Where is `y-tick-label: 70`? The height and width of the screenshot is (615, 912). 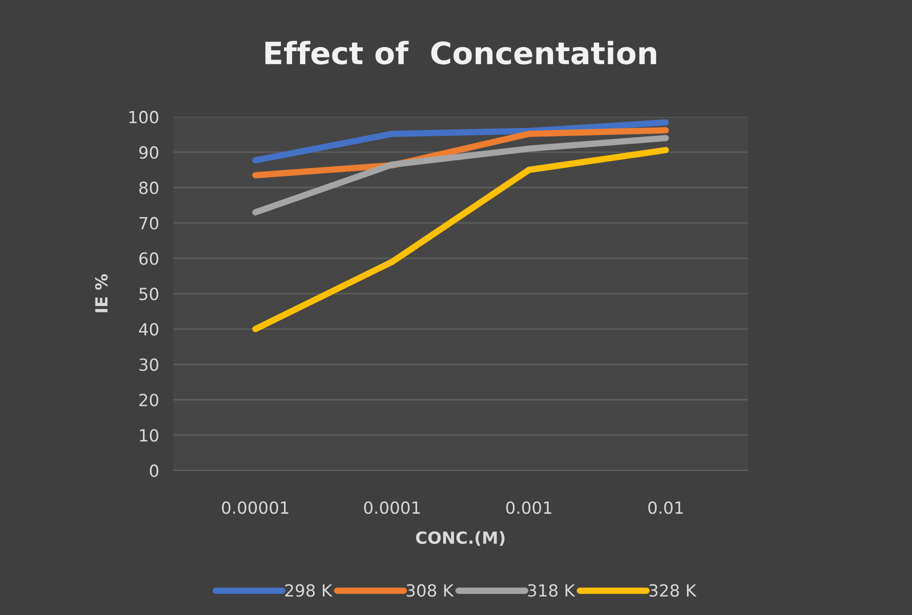
y-tick-label: 70 is located at coordinates (149, 223).